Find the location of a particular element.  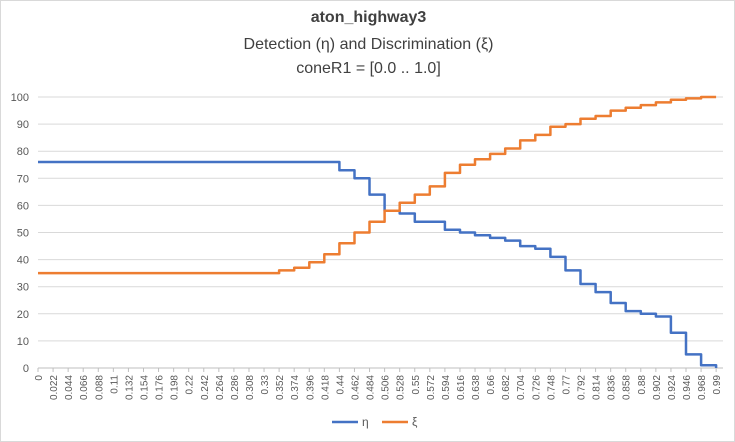

x-tick-label: 0.66 is located at coordinates (491, 385).